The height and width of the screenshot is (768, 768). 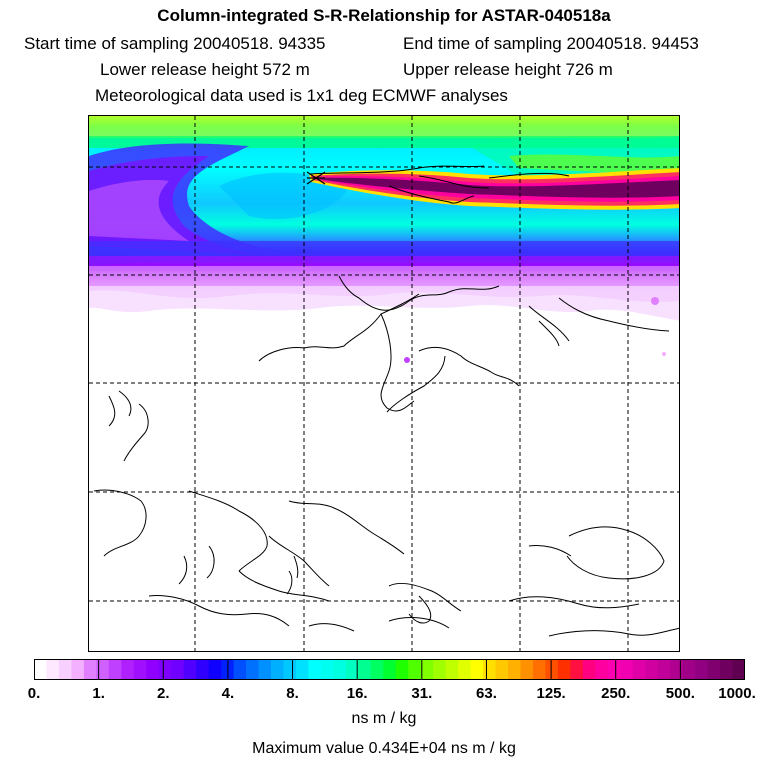 I want to click on max-value-label: Maximum value 0.434E+04 ns m / kg, so click(x=384, y=748).